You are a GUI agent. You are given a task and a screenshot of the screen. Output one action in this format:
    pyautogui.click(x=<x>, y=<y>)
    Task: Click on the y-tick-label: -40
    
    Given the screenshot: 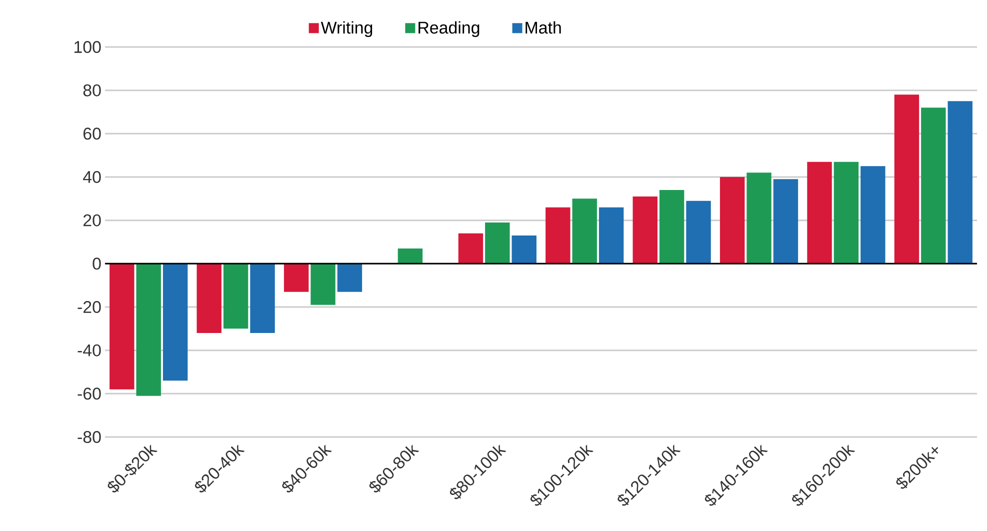 What is the action you would take?
    pyautogui.click(x=89, y=350)
    